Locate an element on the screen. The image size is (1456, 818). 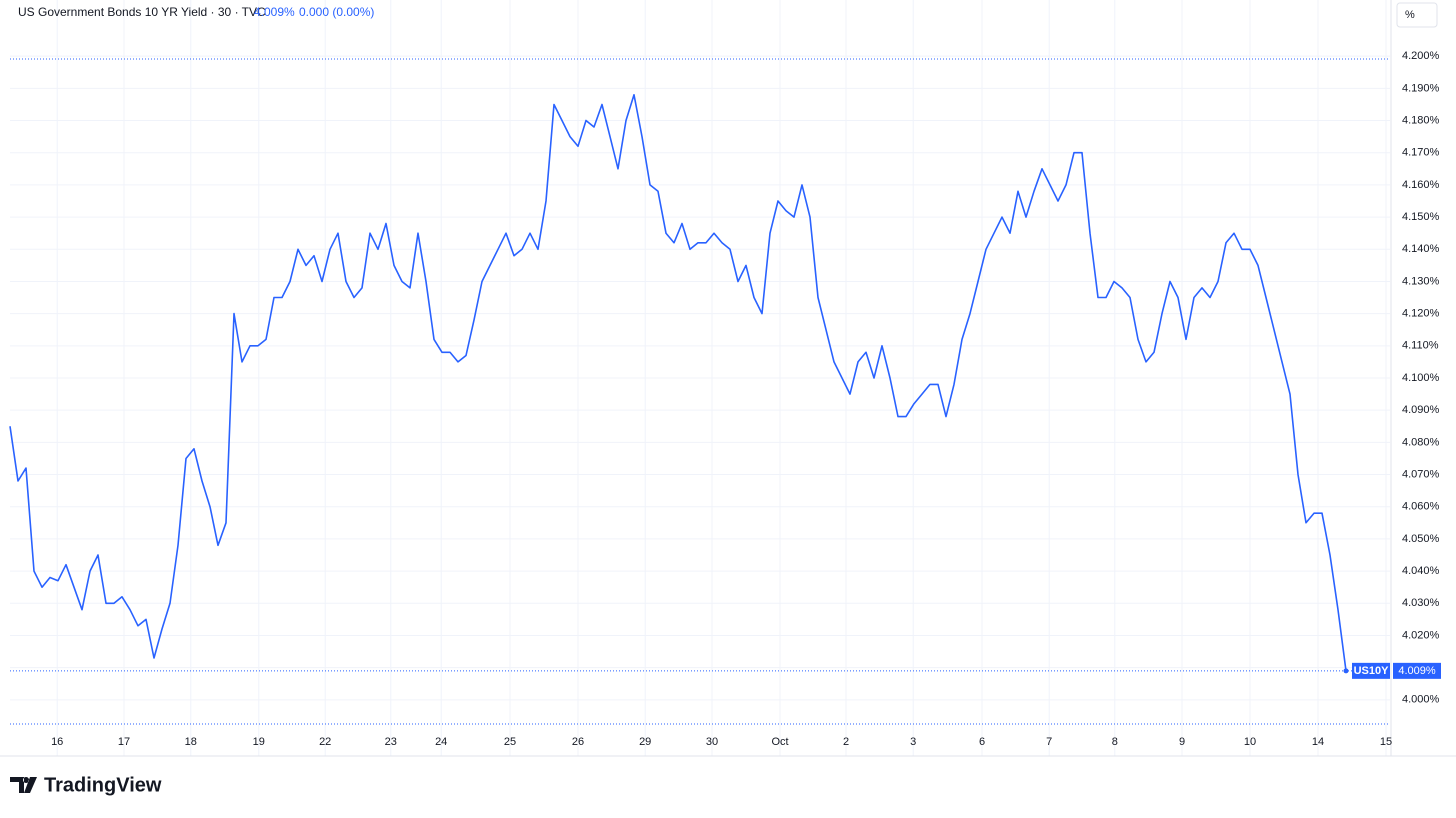
header-change: 0.000 (0.00%) is located at coordinates (336, 12).